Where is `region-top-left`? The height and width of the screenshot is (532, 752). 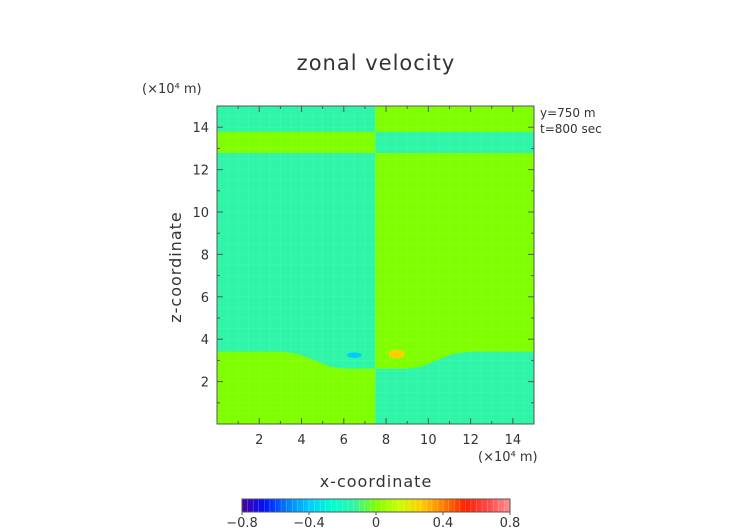
region-top-left is located at coordinates (296, 118).